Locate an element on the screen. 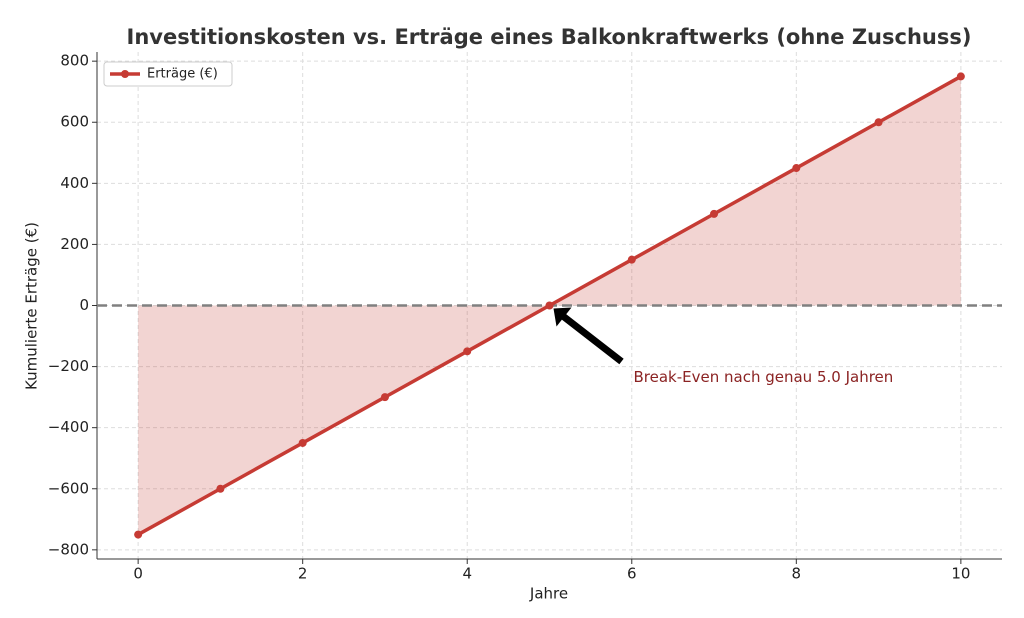  y-tick-label: 800 is located at coordinates (74, 61).